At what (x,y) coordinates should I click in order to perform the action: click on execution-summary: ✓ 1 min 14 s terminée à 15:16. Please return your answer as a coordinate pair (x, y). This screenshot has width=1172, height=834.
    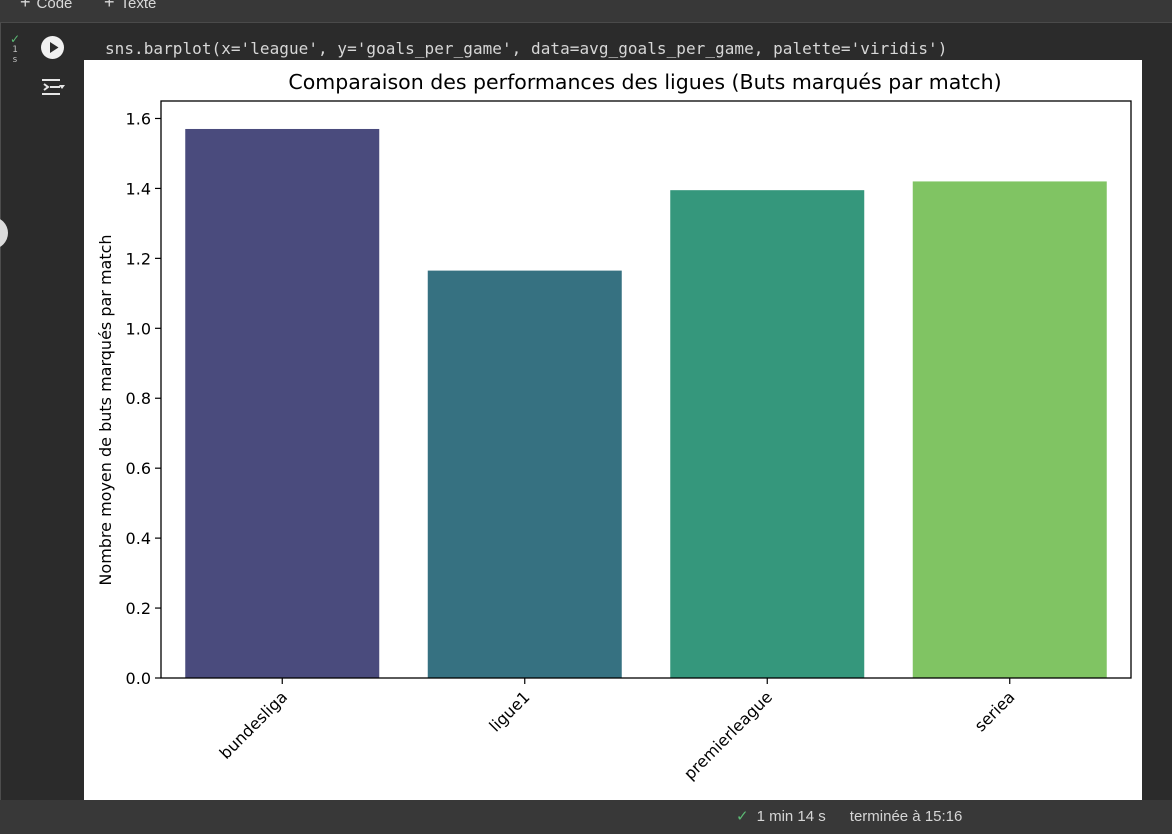
    Looking at the image, I should click on (849, 816).